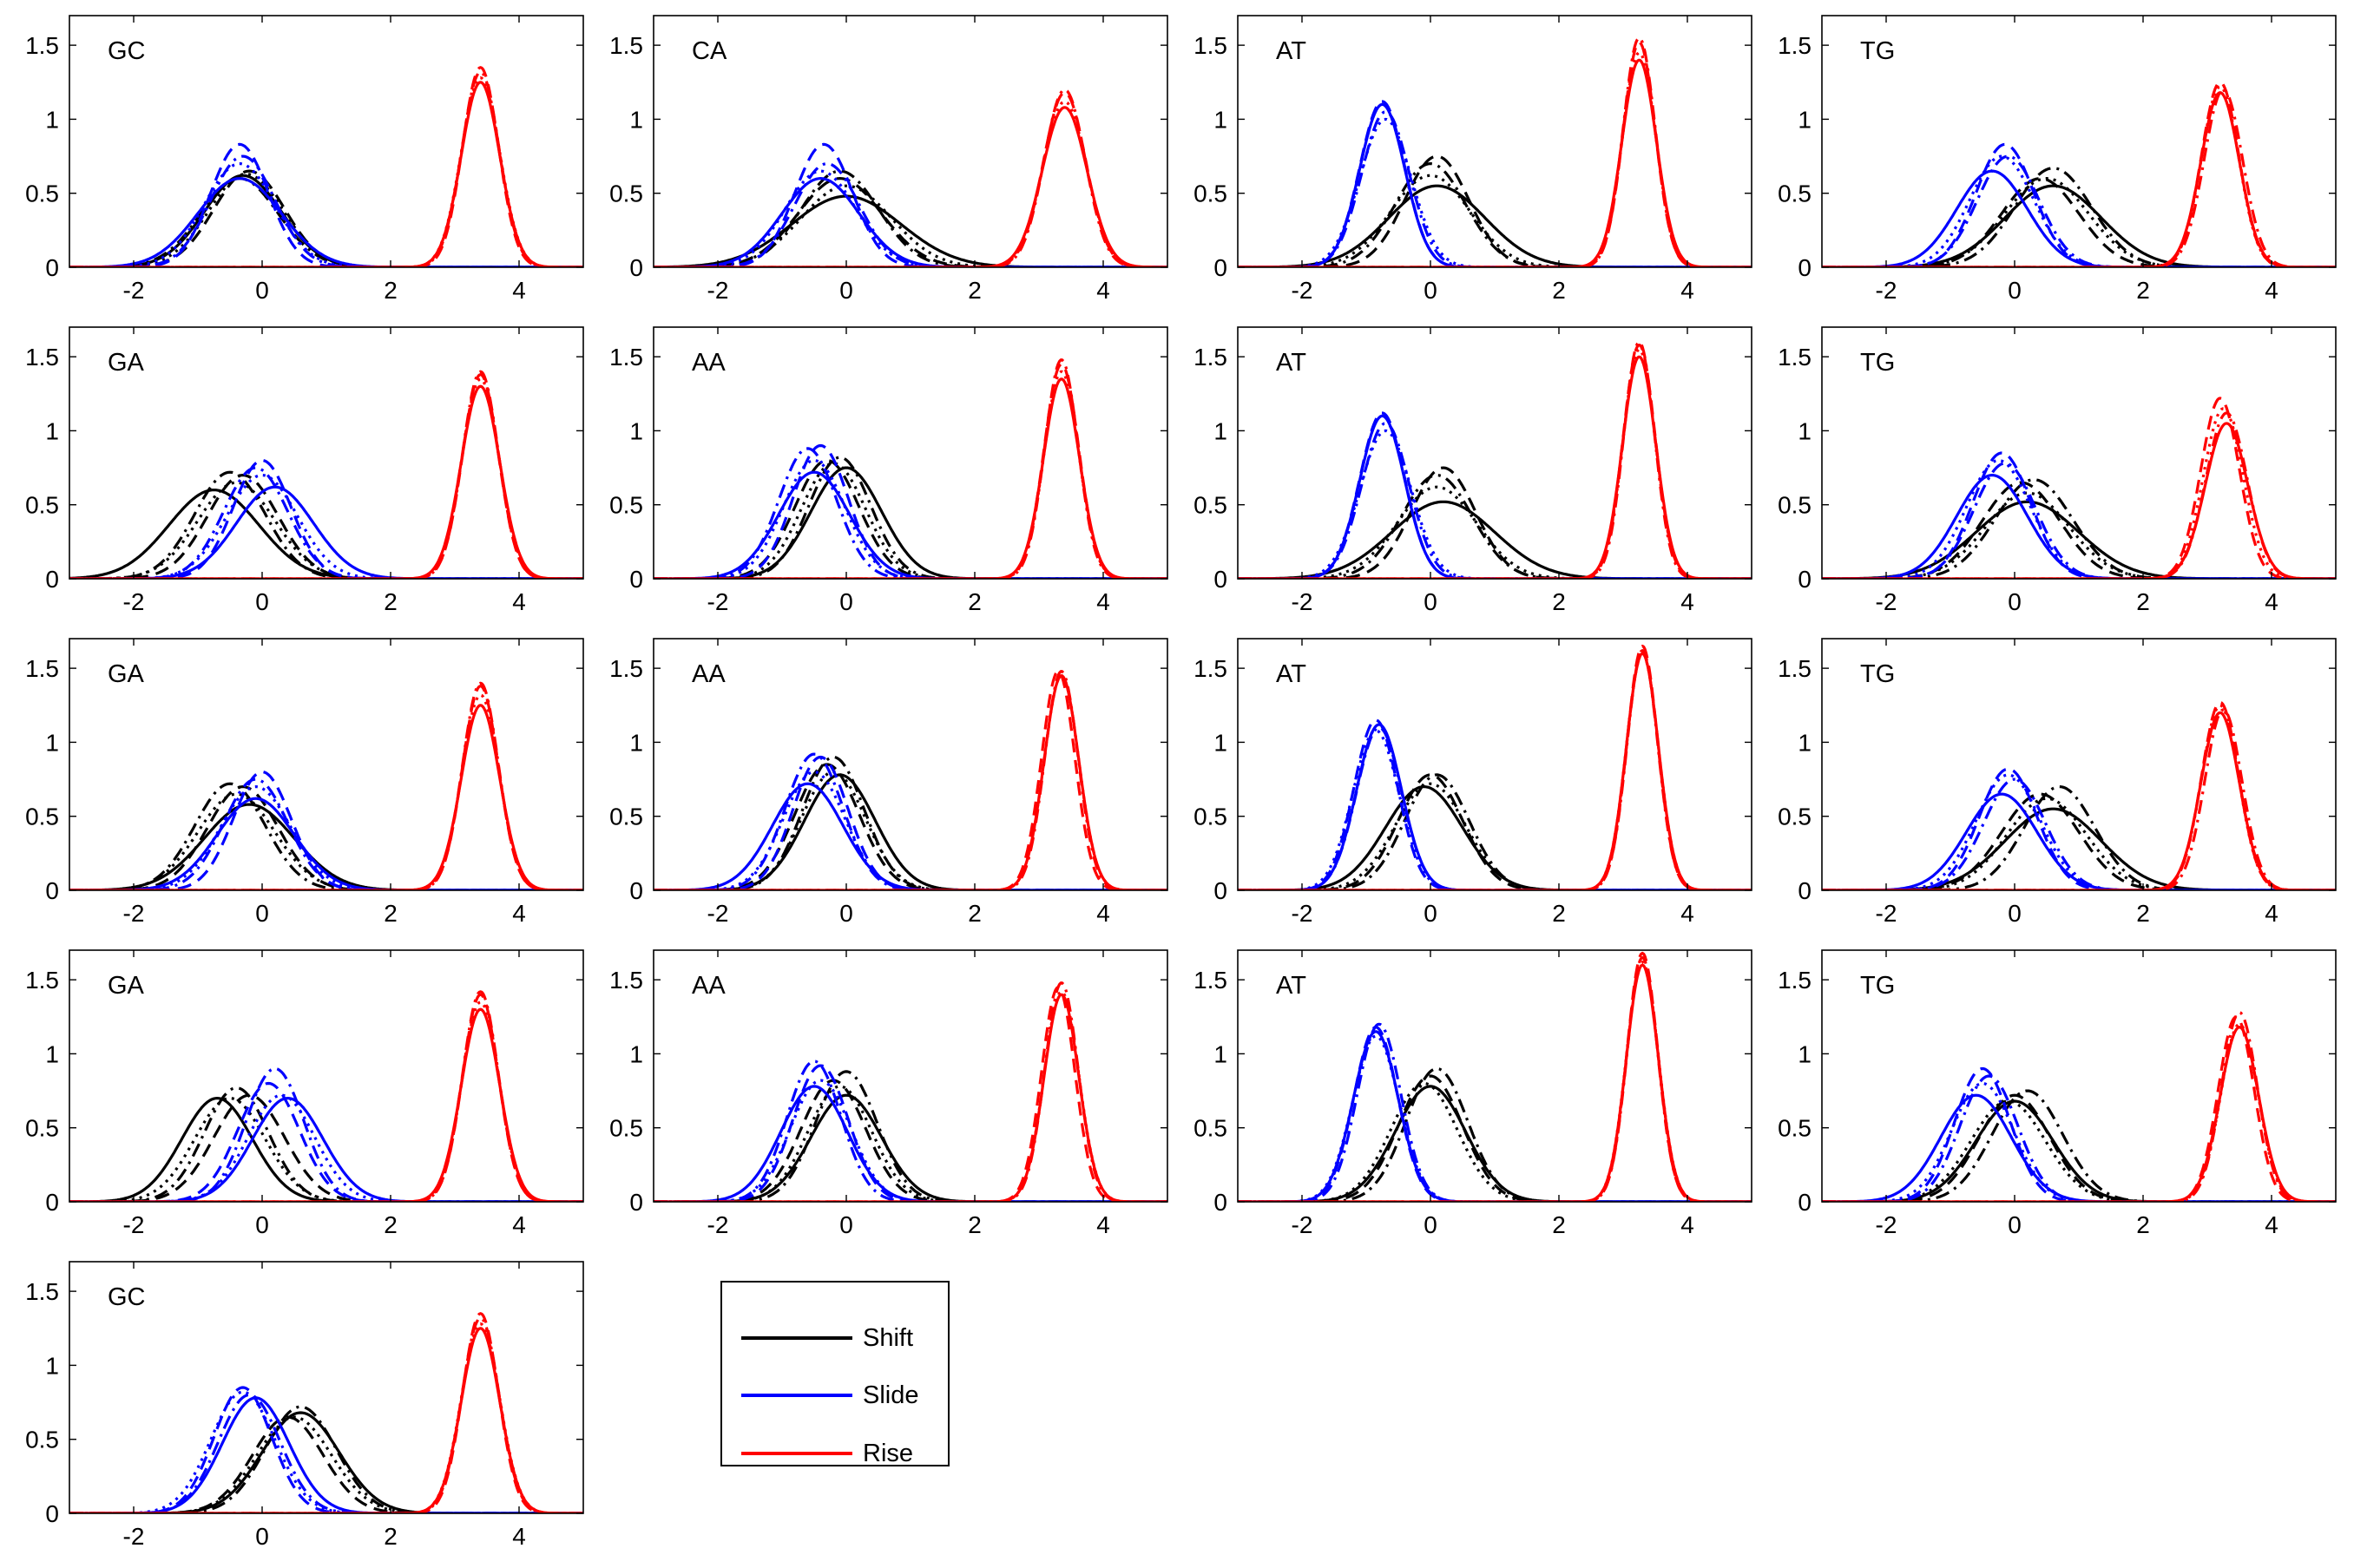 Image resolution: width=2354 pixels, height=1568 pixels. Describe the element at coordinates (127, 51) in the screenshot. I see `panel-label: GC` at that location.